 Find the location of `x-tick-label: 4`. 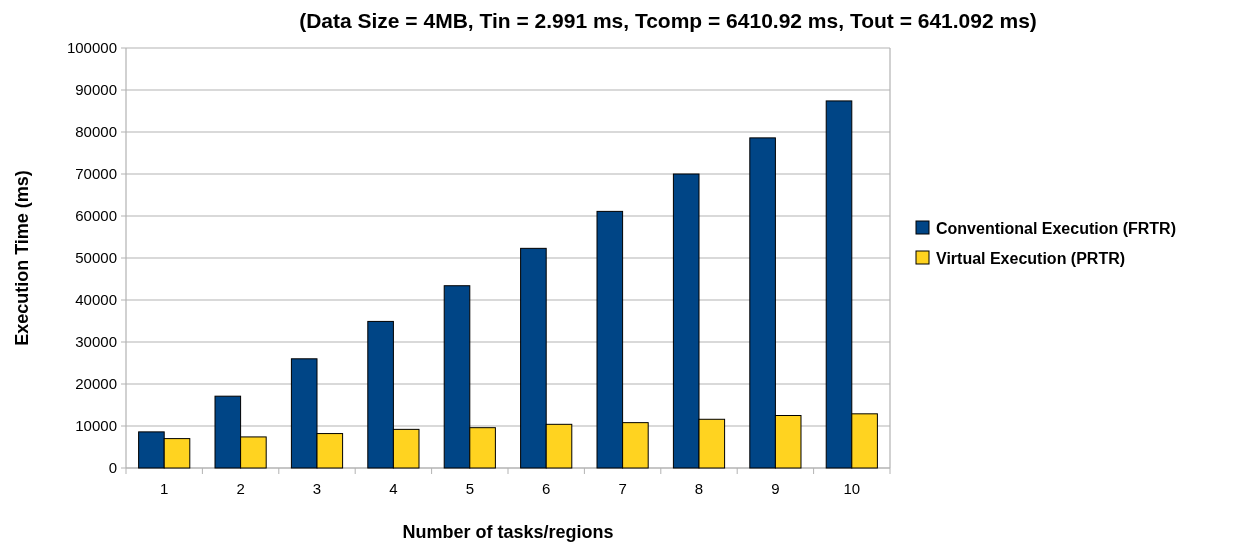

x-tick-label: 4 is located at coordinates (393, 488).